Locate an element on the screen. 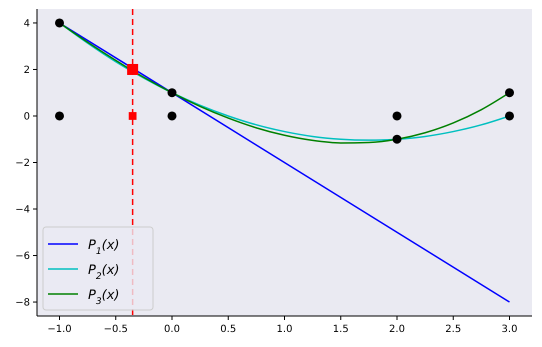 This screenshot has width=542, height=347. y-tick-label: −2 is located at coordinates (22, 163).